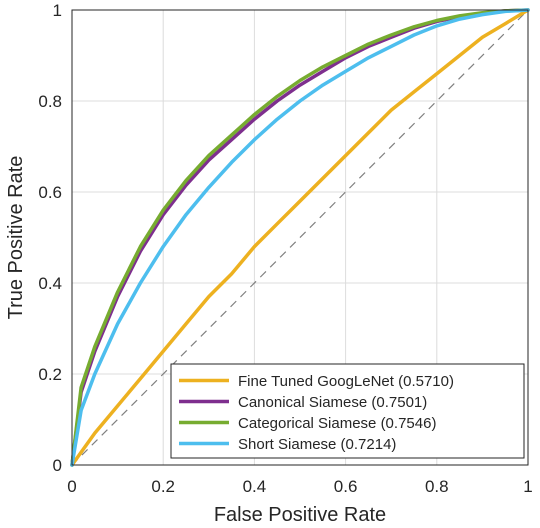 Image resolution: width=540 pixels, height=528 pixels. I want to click on x-tick-label: 0.8, so click(437, 486).